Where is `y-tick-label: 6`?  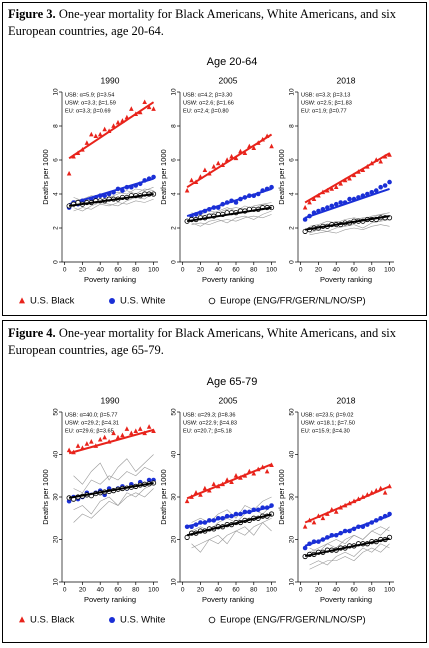 y-tick-label: 6 is located at coordinates (292, 160).